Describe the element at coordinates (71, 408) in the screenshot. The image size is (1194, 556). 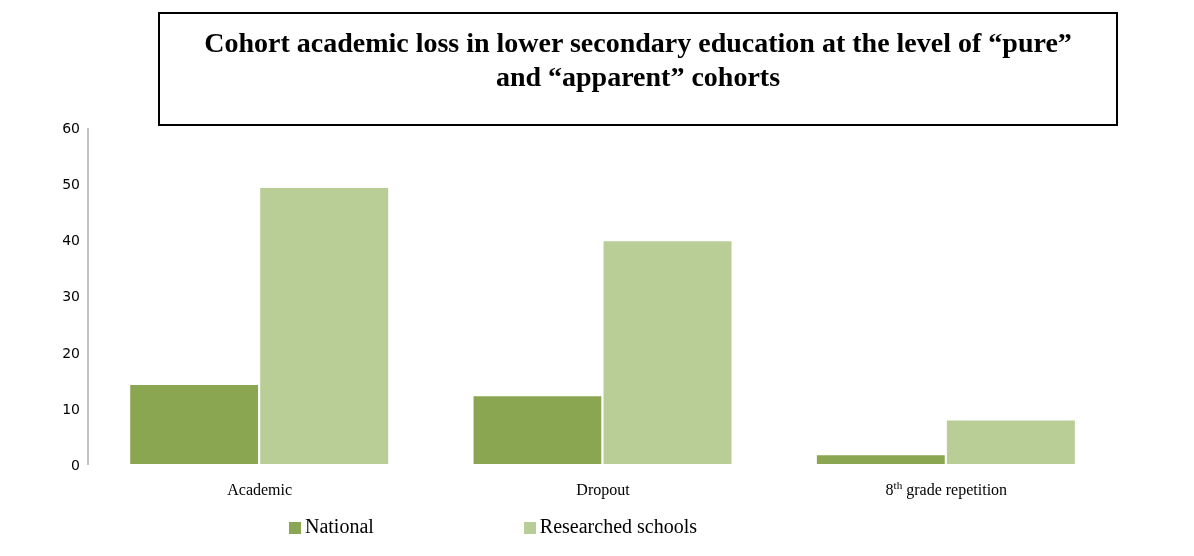
I see `y-tick-label: 10` at that location.